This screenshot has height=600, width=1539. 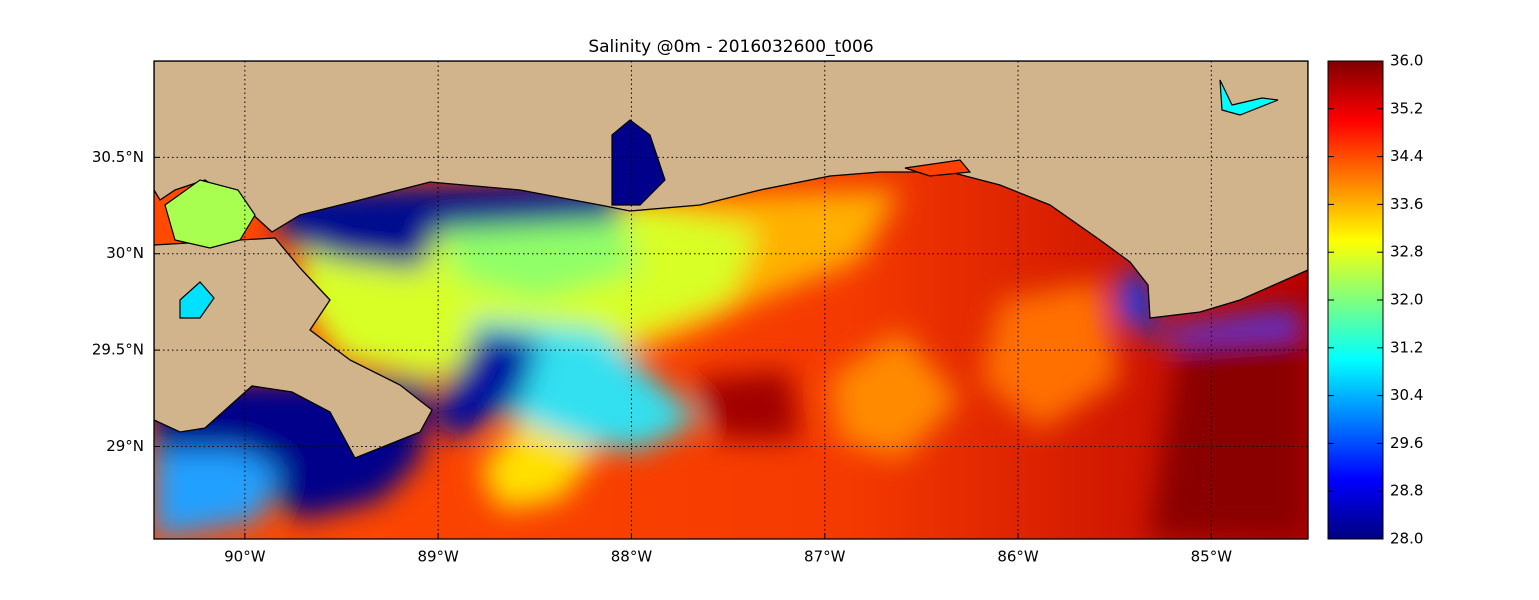 I want to click on x-tick-label: 90°W, so click(x=245, y=557).